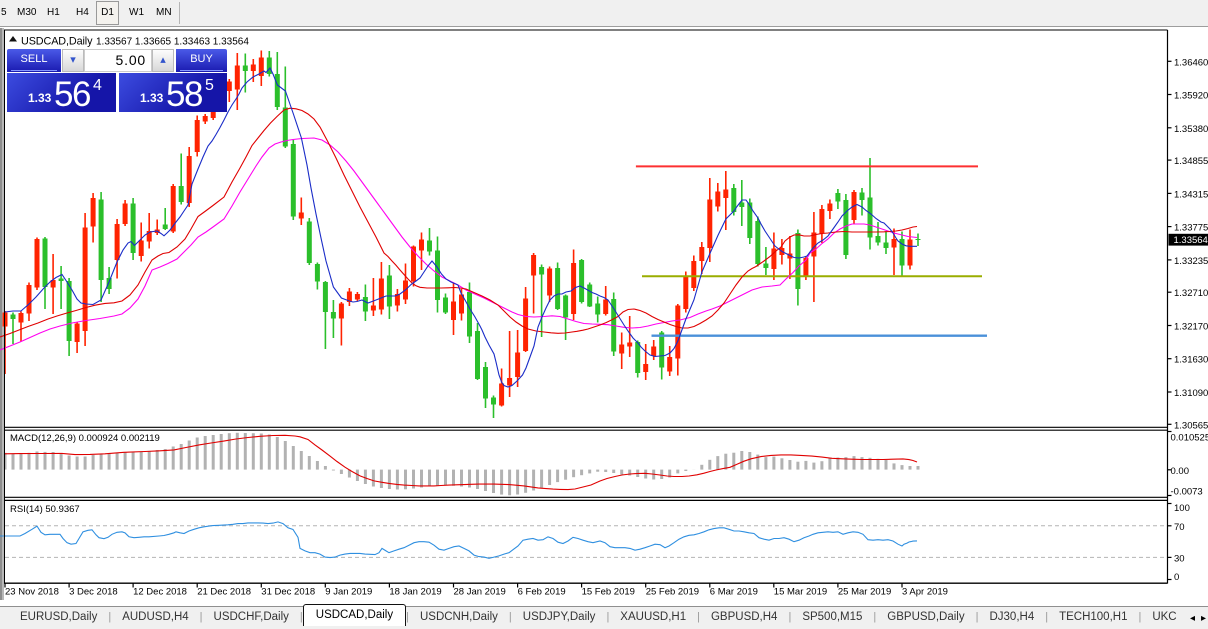  I want to click on svg-text: 31 Dec 2018, so click(288, 592).